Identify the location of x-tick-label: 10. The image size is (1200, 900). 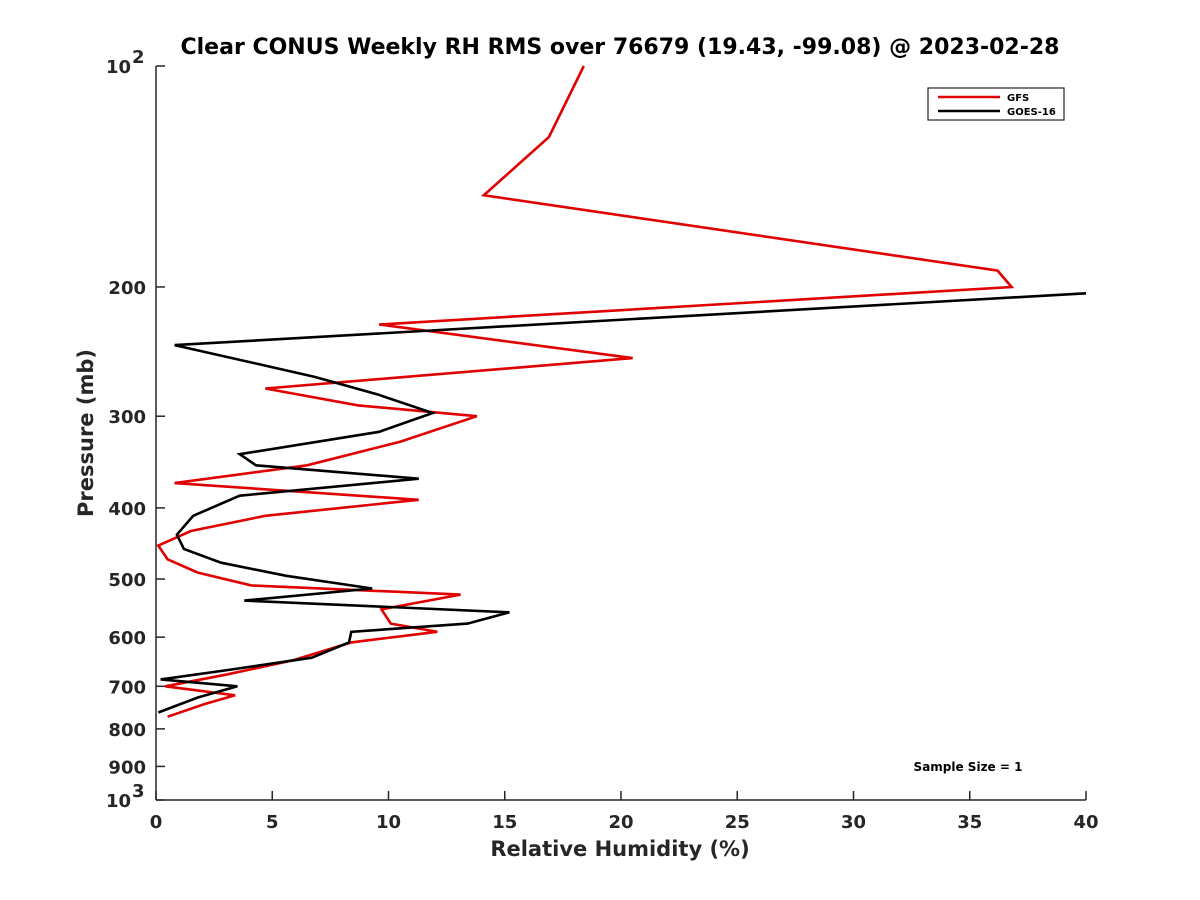
(388, 822).